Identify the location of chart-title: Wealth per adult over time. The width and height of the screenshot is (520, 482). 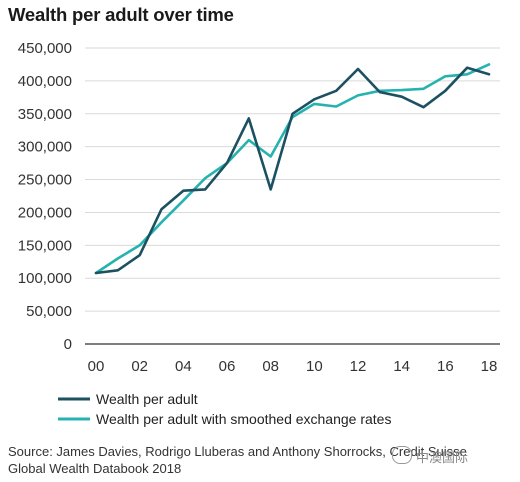
(121, 14).